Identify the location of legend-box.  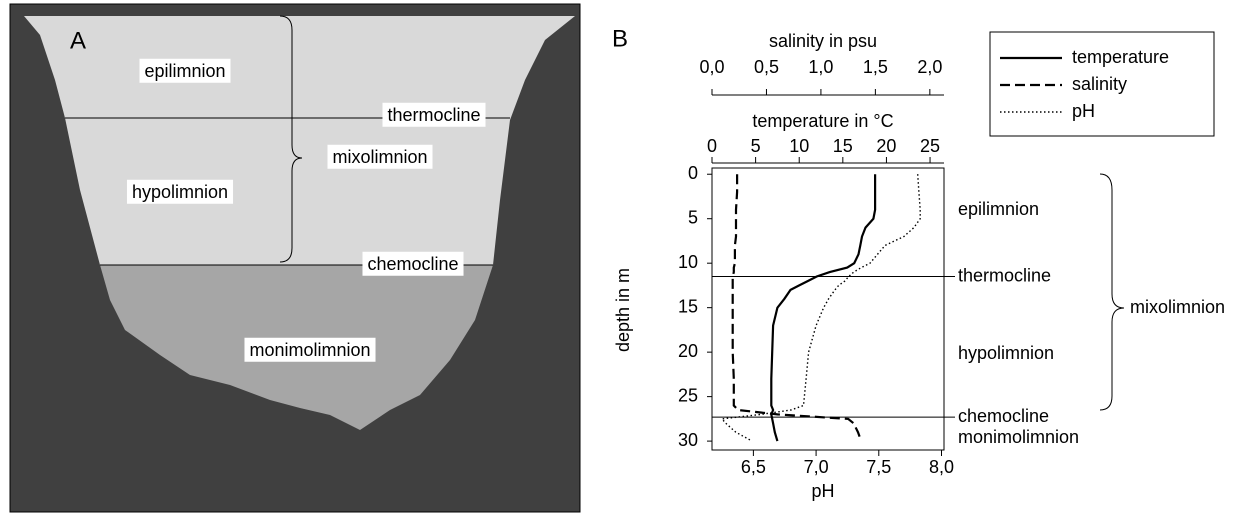
(1102, 84).